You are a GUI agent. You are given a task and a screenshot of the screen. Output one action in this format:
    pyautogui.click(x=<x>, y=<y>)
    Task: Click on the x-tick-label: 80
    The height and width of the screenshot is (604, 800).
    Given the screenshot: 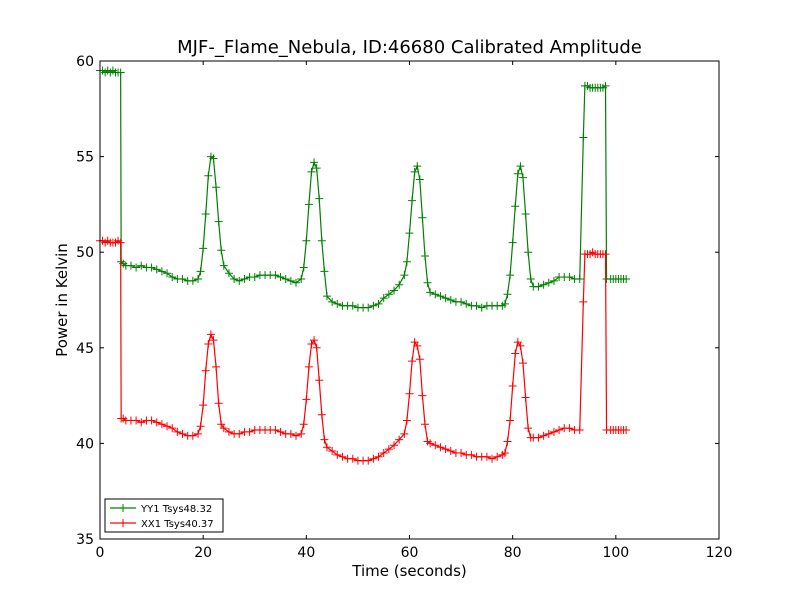 What is the action you would take?
    pyautogui.click(x=513, y=553)
    